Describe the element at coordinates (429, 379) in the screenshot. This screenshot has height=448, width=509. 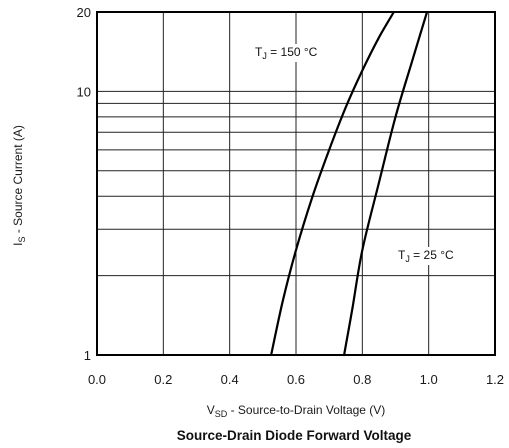
I see `x-tick-label: 1.0` at that location.